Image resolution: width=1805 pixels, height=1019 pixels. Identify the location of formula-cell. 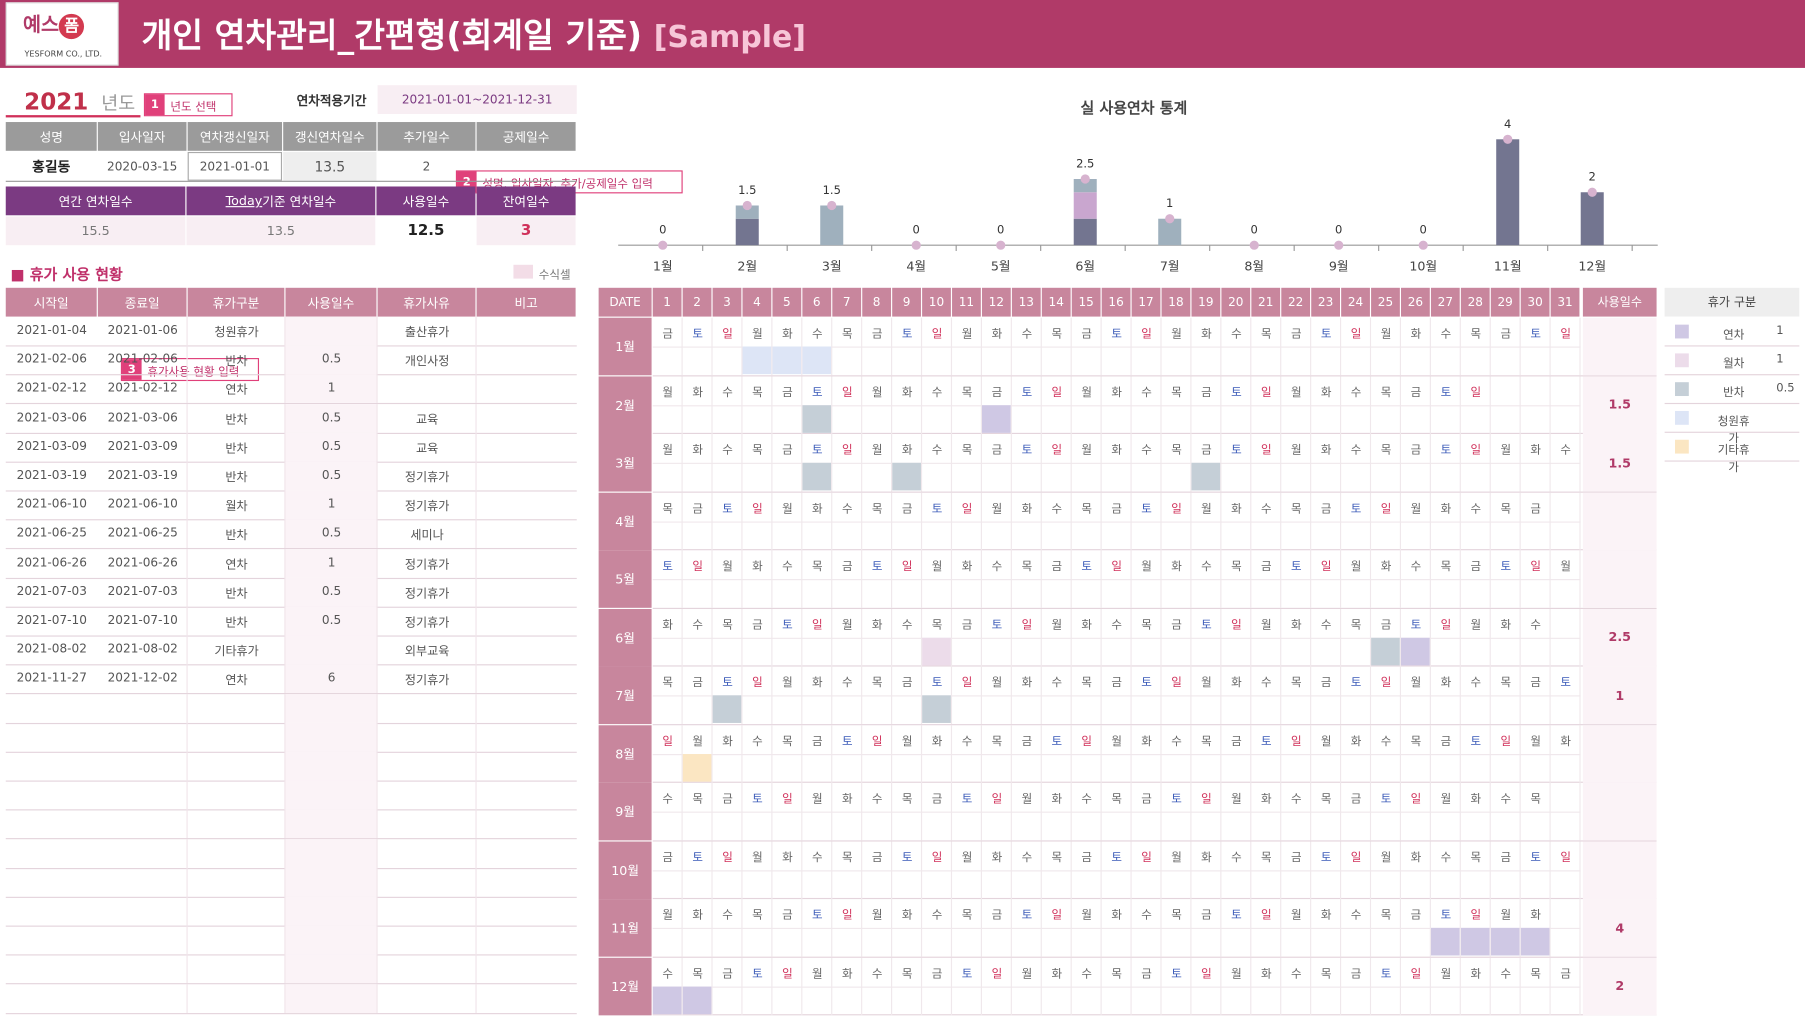
(331, 679).